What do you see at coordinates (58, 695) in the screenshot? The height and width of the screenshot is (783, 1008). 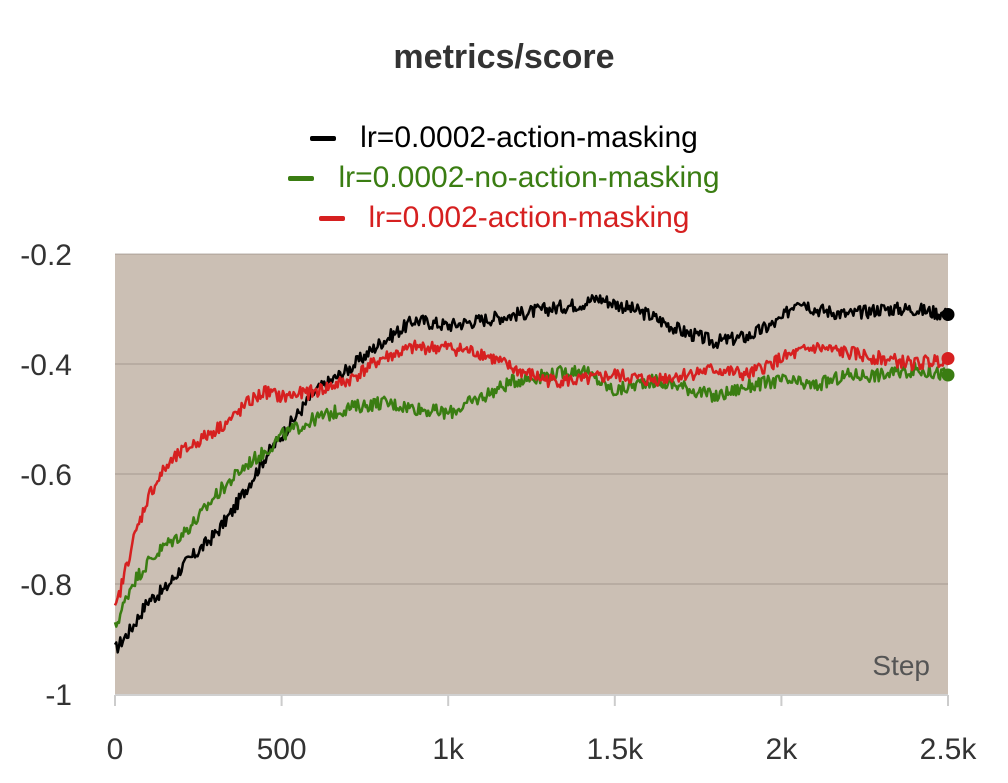 I see `y-tick-label: -1` at bounding box center [58, 695].